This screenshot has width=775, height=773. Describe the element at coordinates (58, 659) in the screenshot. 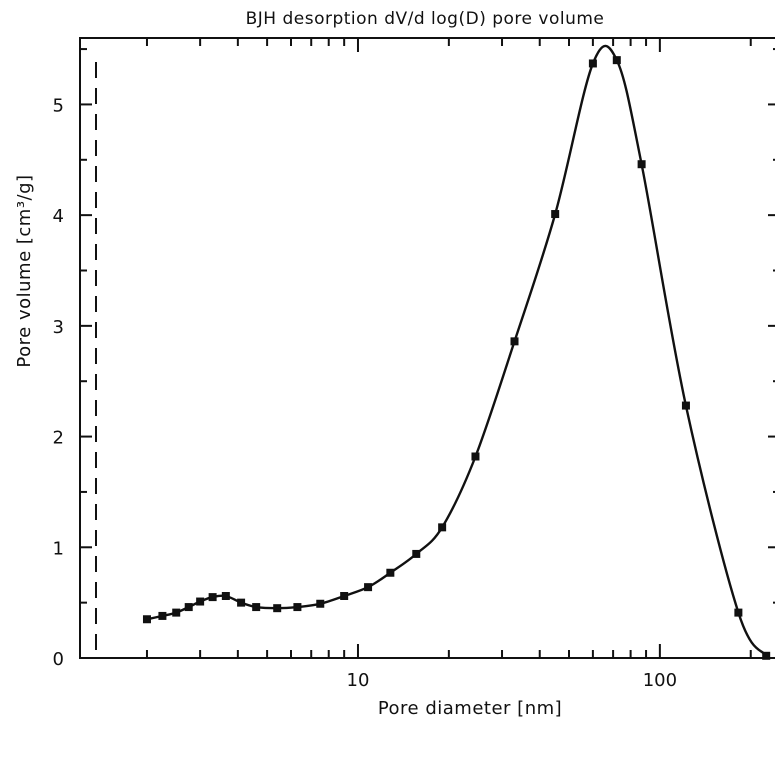

I see `y-tick-label: 0` at that location.